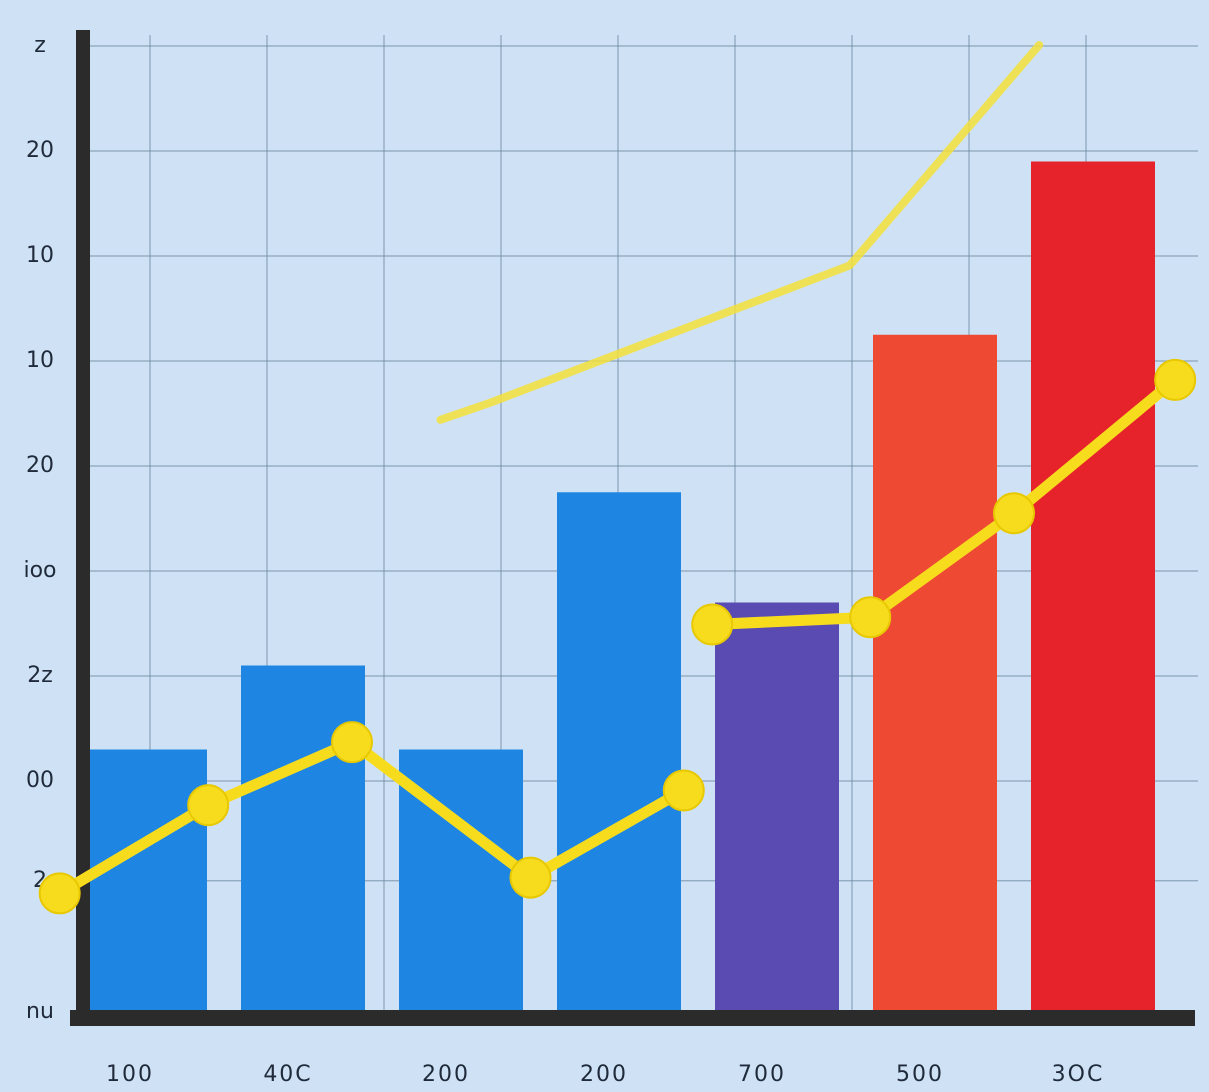 The height and width of the screenshot is (1092, 1209). I want to click on y-tick-label: nu, so click(40, 1011).